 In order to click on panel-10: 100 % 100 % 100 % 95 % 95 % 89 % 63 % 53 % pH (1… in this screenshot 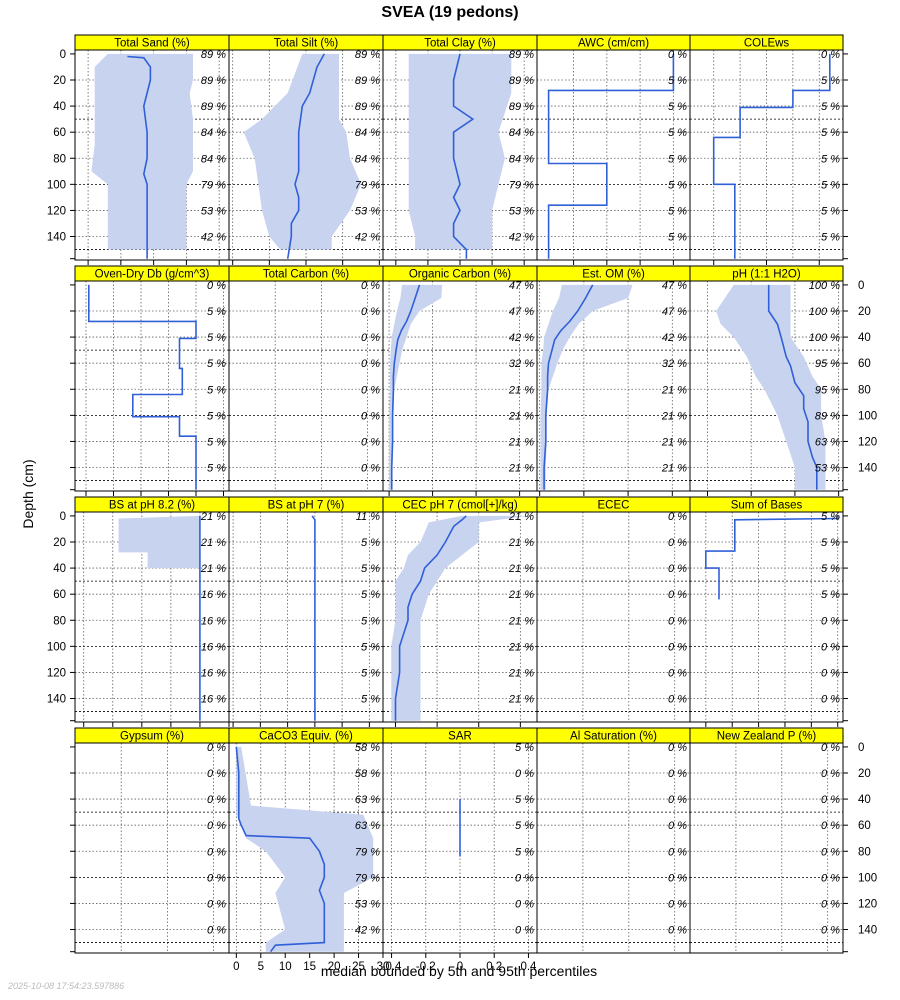, I will do `click(766, 388)`.